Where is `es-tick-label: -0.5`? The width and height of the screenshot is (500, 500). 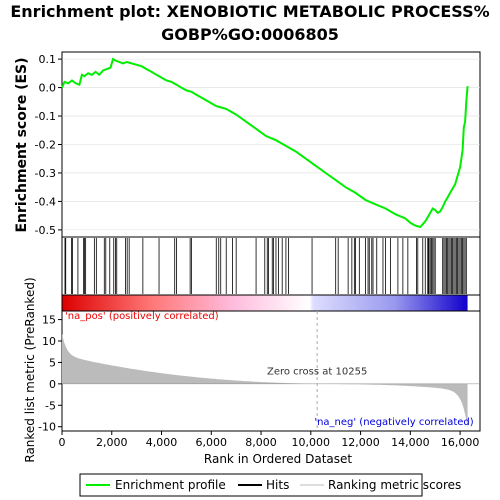
es-tick-label: -0.5 is located at coordinates (45, 230).